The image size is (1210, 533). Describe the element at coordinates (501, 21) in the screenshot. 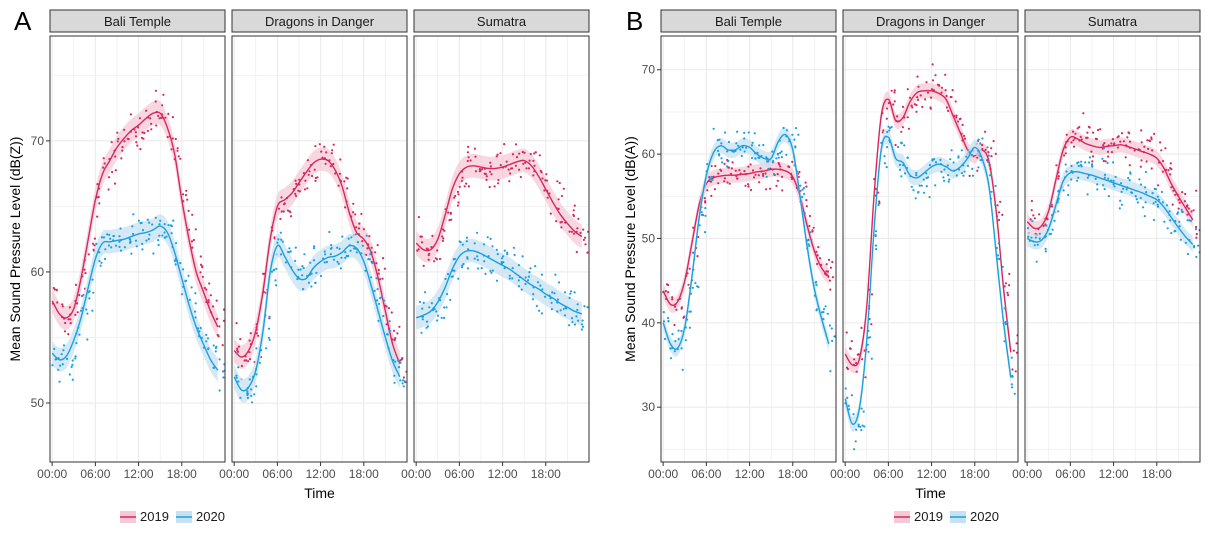

I see `facet-strip` at that location.